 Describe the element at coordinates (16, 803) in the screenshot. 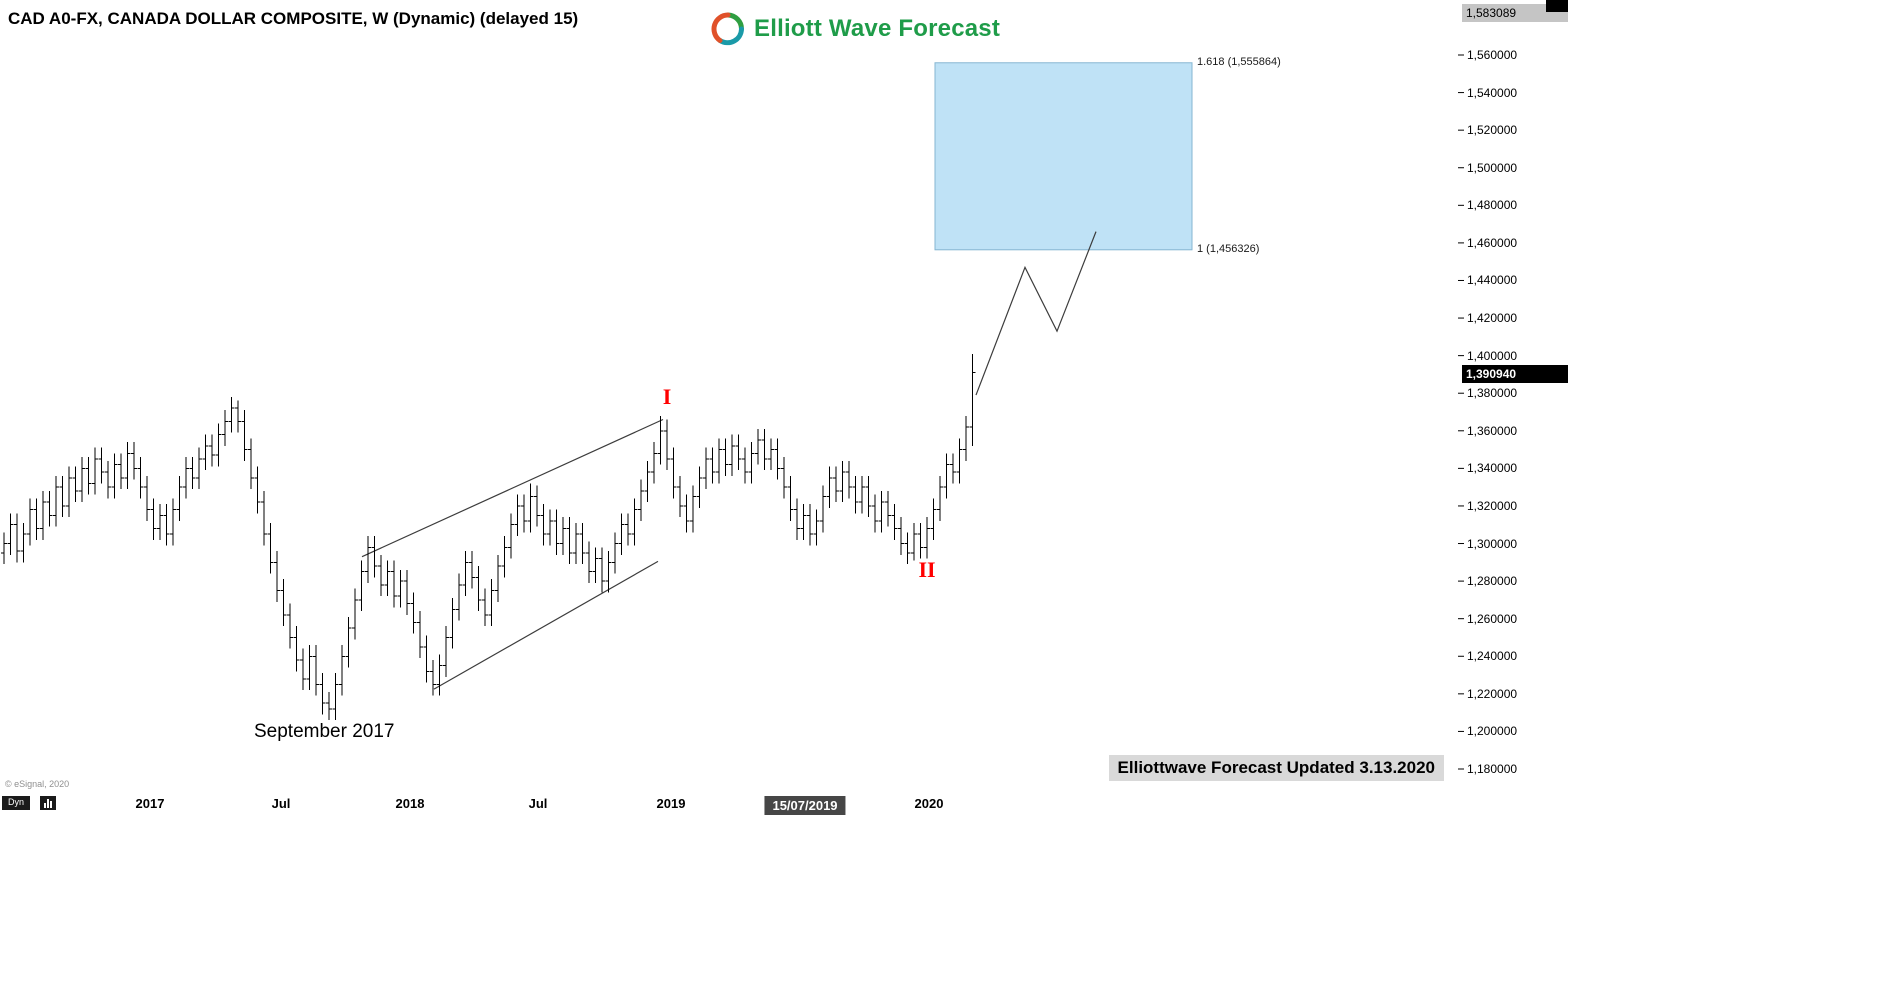

I see `dyn-mode-button: Dyn` at that location.